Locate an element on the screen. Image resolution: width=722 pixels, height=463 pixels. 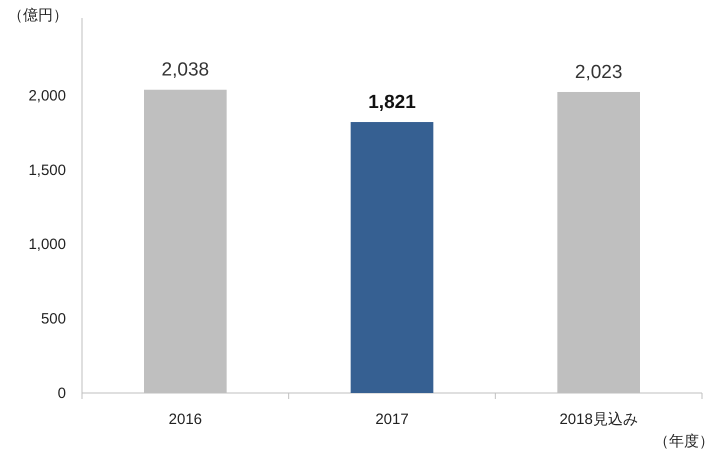
y-tick-label: 1,500 is located at coordinates (47, 170).